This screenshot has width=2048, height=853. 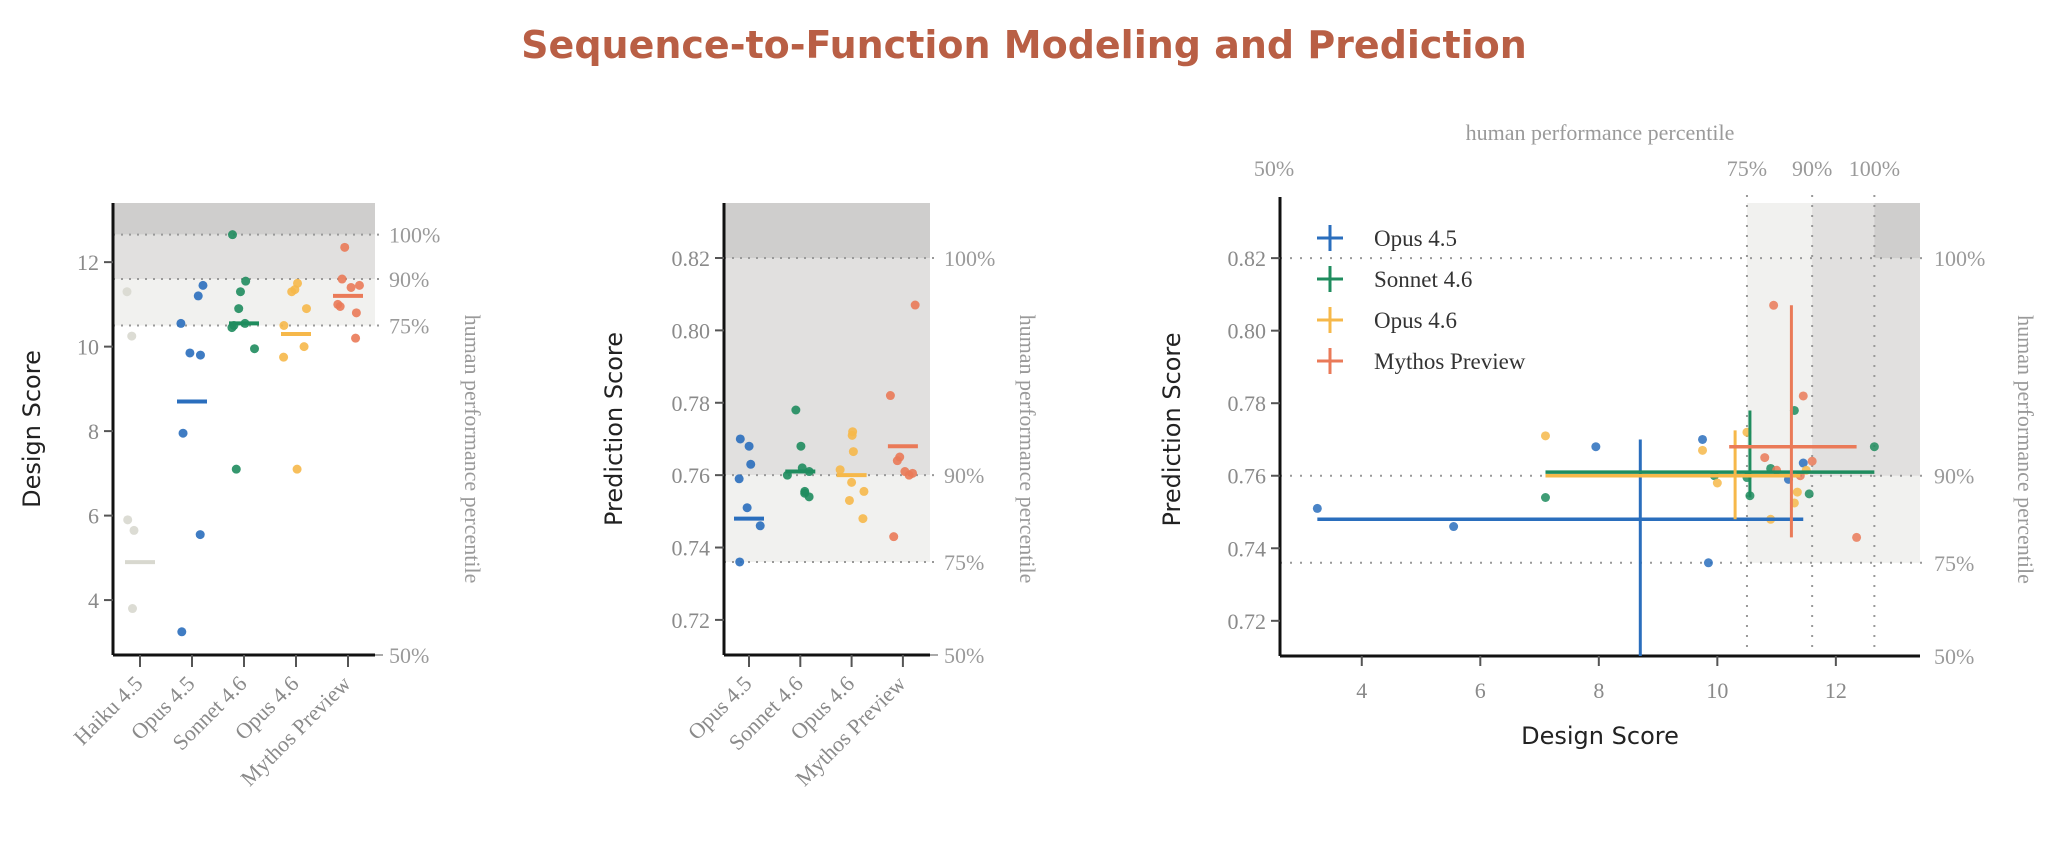 I want to click on y-tick-label: 10, so click(x=88, y=347).